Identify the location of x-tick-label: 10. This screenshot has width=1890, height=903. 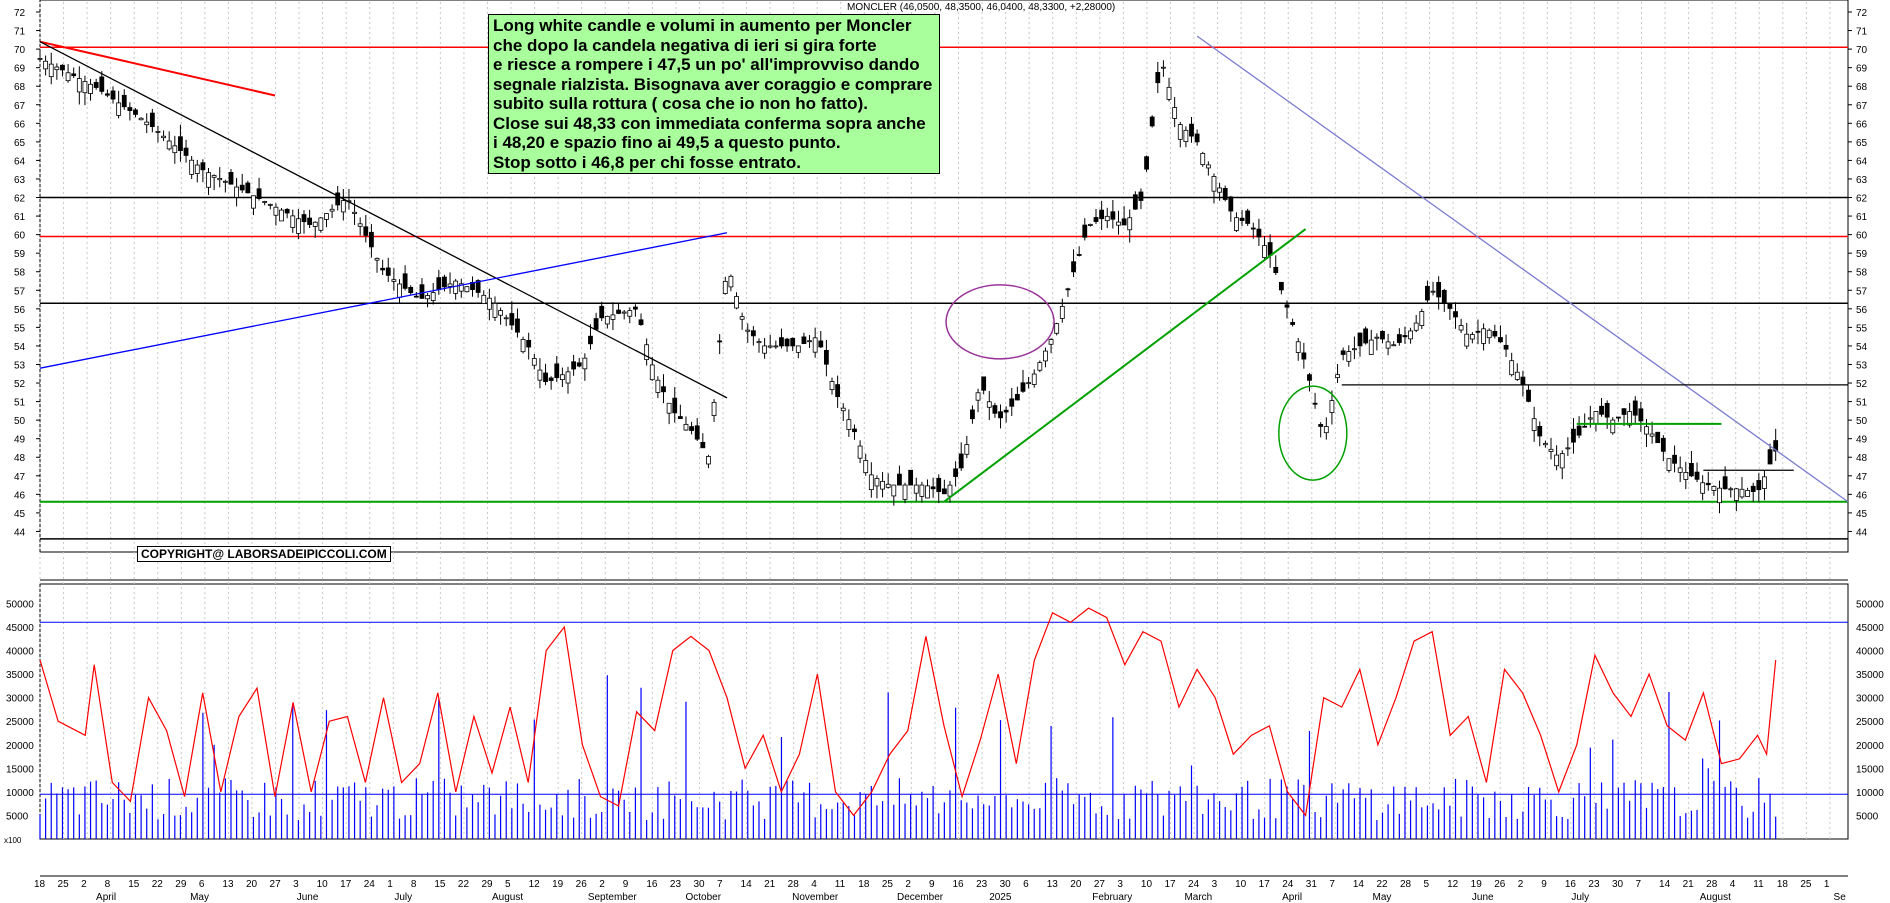
(1147, 884).